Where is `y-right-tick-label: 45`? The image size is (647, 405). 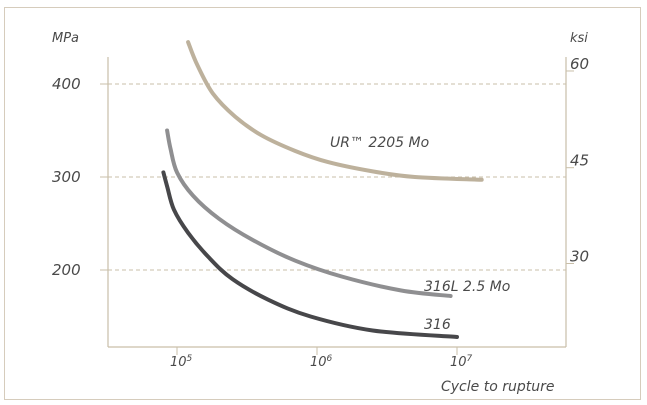
y-right-tick-label: 45 is located at coordinates (579, 161).